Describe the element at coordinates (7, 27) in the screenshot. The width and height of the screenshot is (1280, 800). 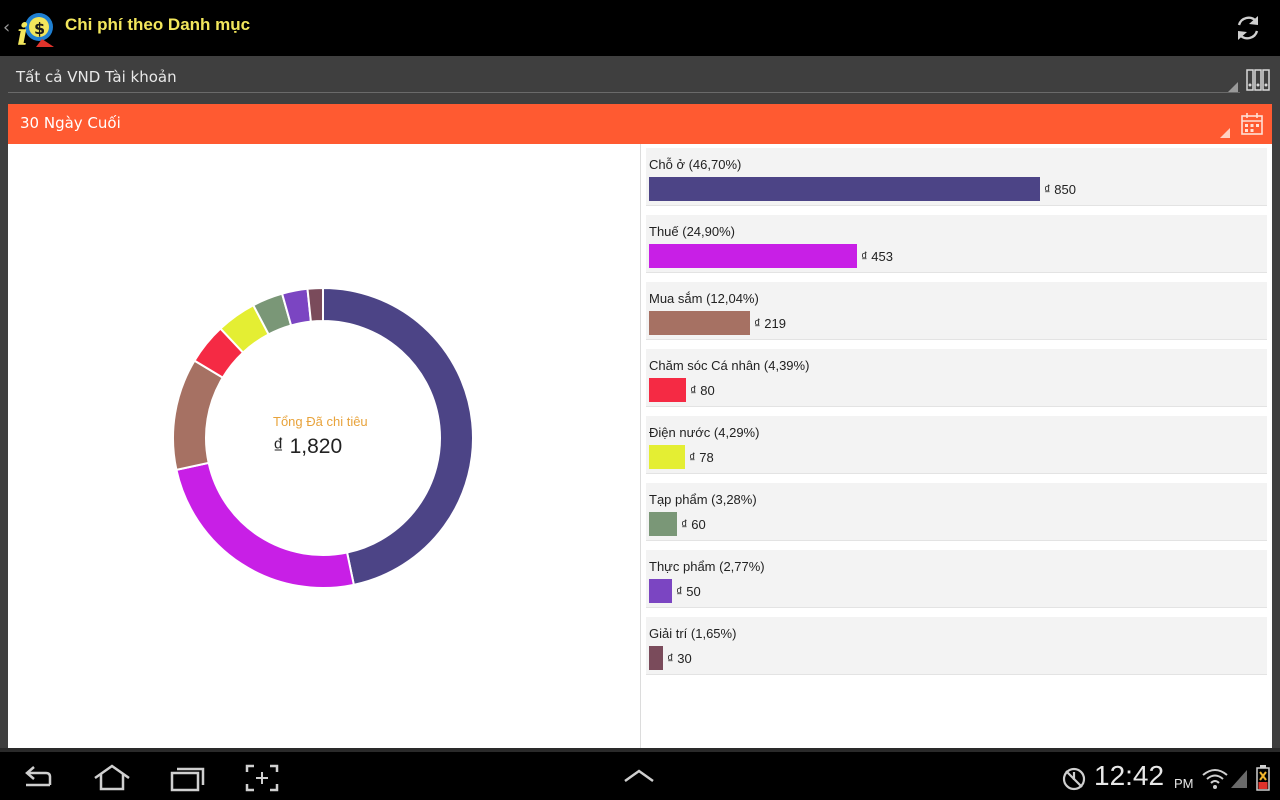
I see `back-chevron-icon: ‹` at that location.